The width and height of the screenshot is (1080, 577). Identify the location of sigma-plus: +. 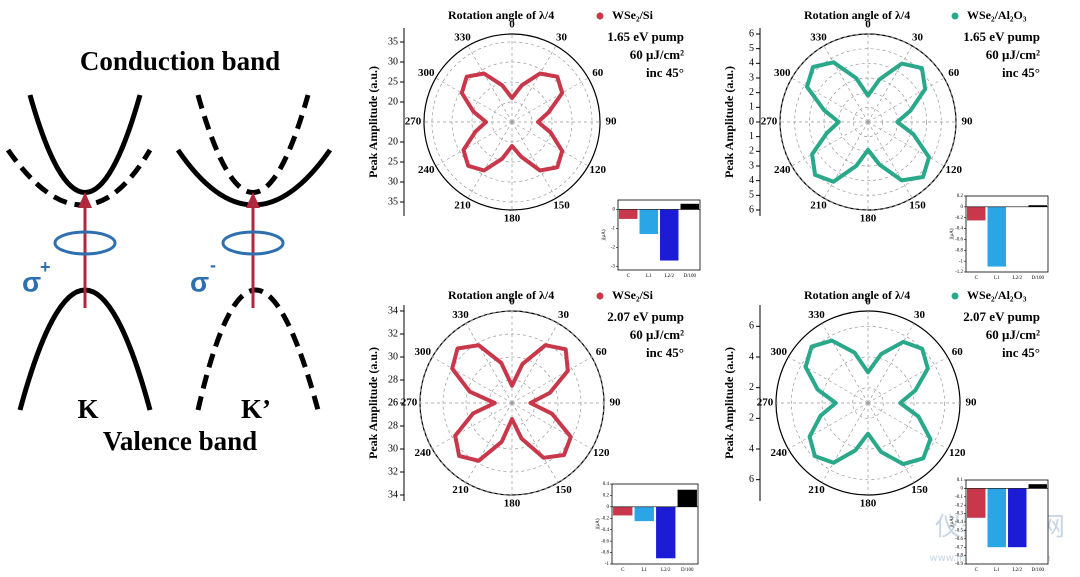
(45, 267).